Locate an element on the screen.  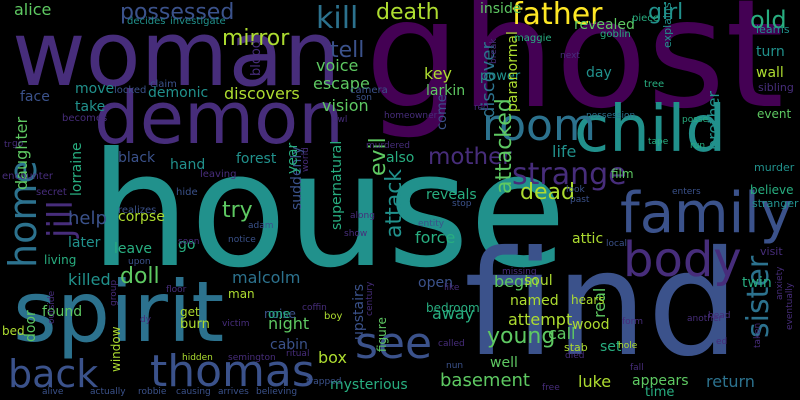
word-old: old is located at coordinates (768, 20).